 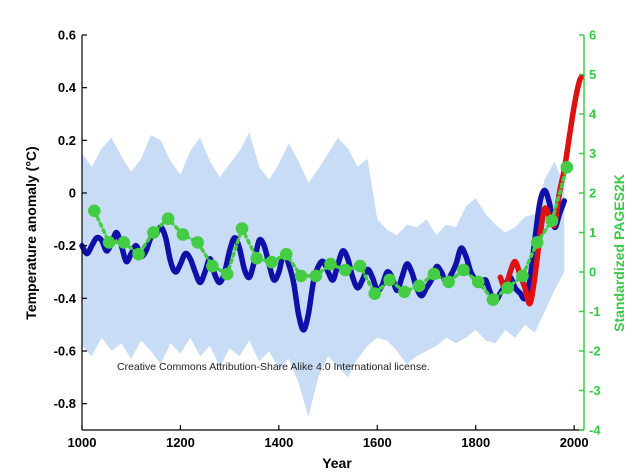 I want to click on y-tick-label-right: 5, so click(x=592, y=74).